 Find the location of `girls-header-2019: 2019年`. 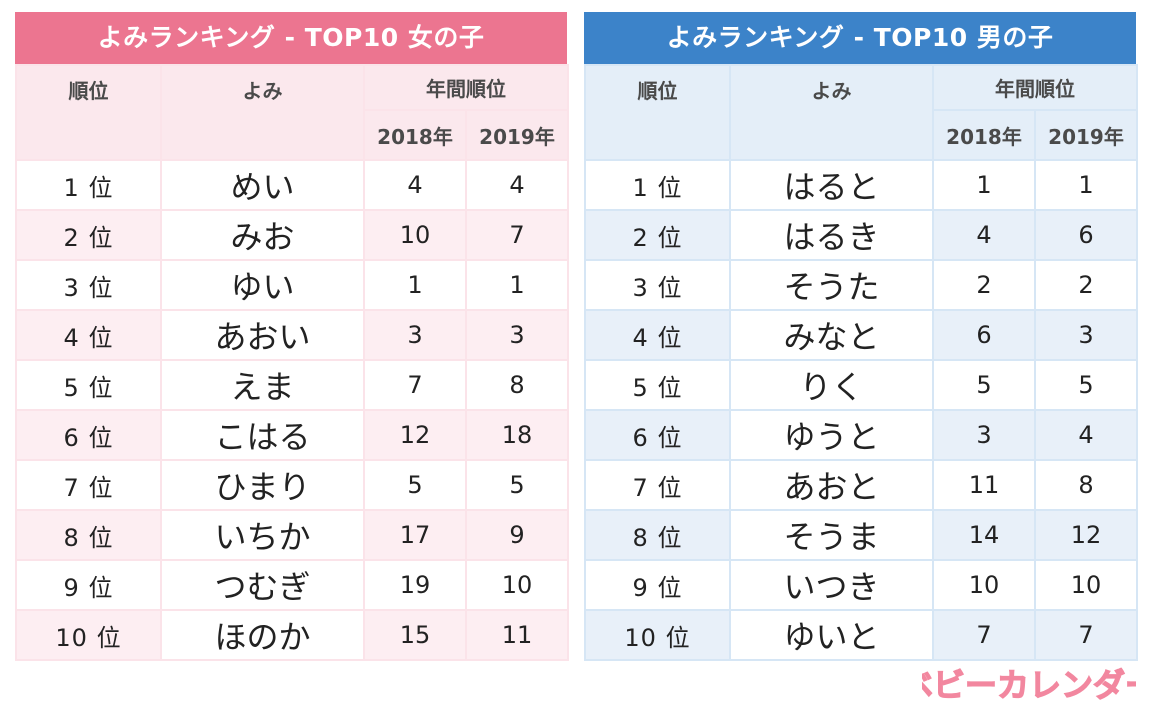

girls-header-2019: 2019年 is located at coordinates (517, 135).